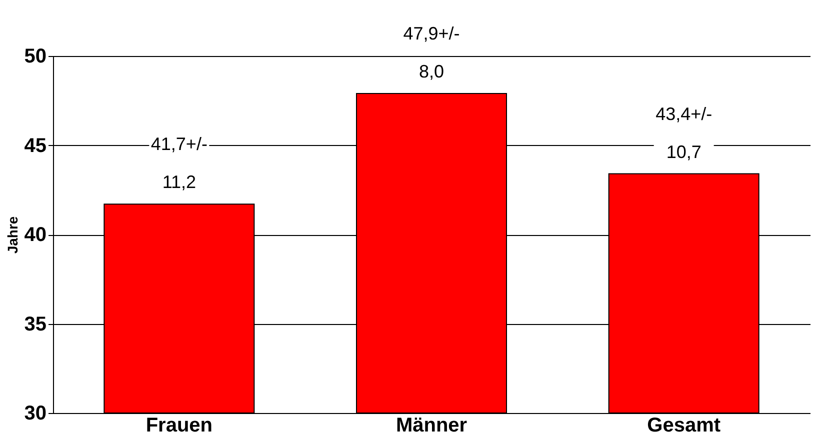 Image resolution: width=821 pixels, height=446 pixels. Describe the element at coordinates (432, 425) in the screenshot. I see `x-tick-label: Männer` at that location.